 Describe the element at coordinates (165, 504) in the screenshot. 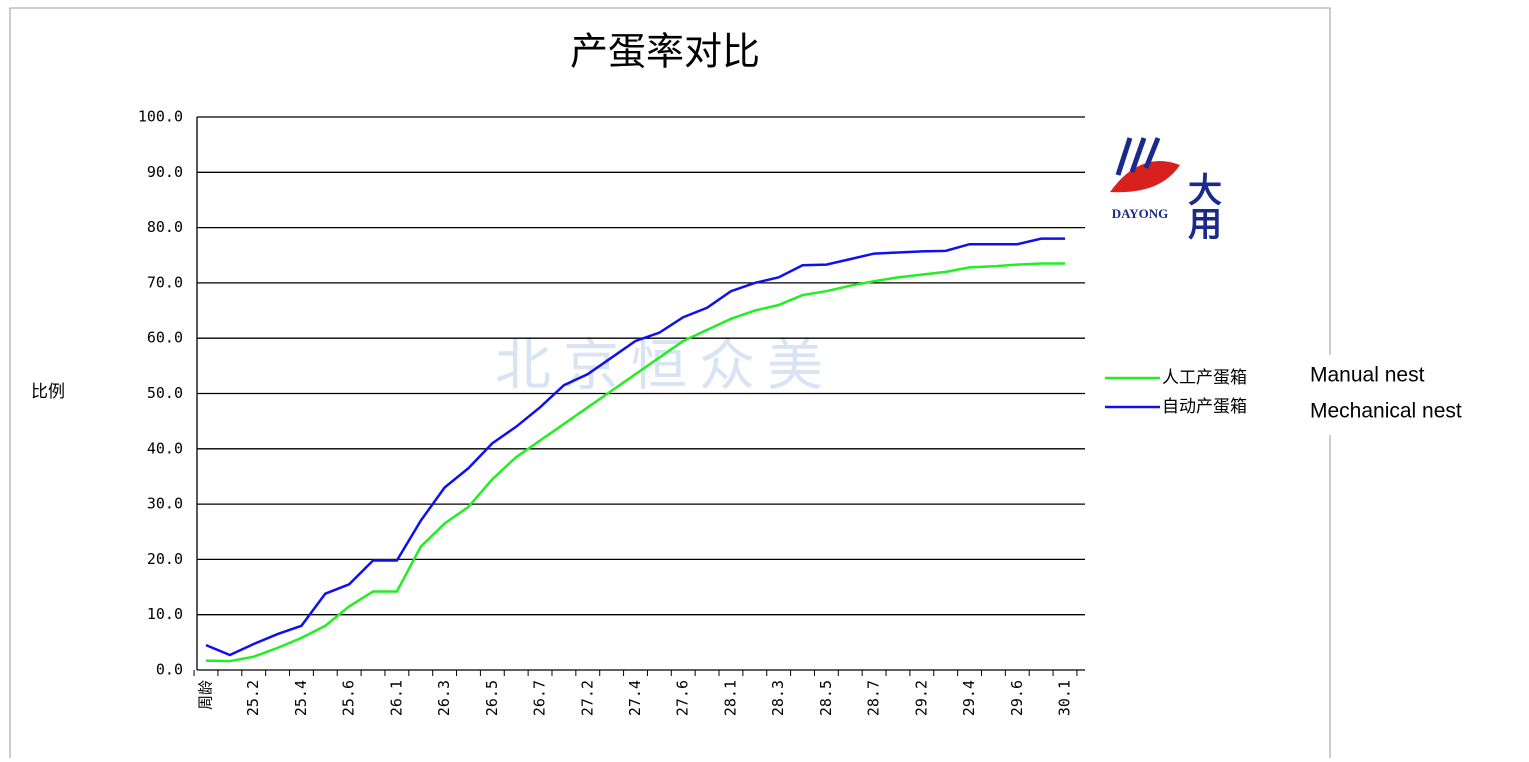

I see `y-tick-label: 30.0` at that location.